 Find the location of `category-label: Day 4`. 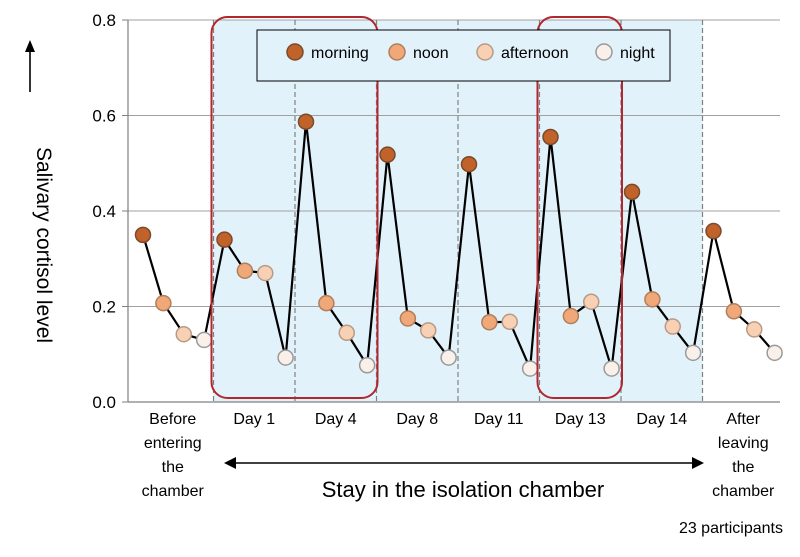

category-label: Day 4 is located at coordinates (336, 419).